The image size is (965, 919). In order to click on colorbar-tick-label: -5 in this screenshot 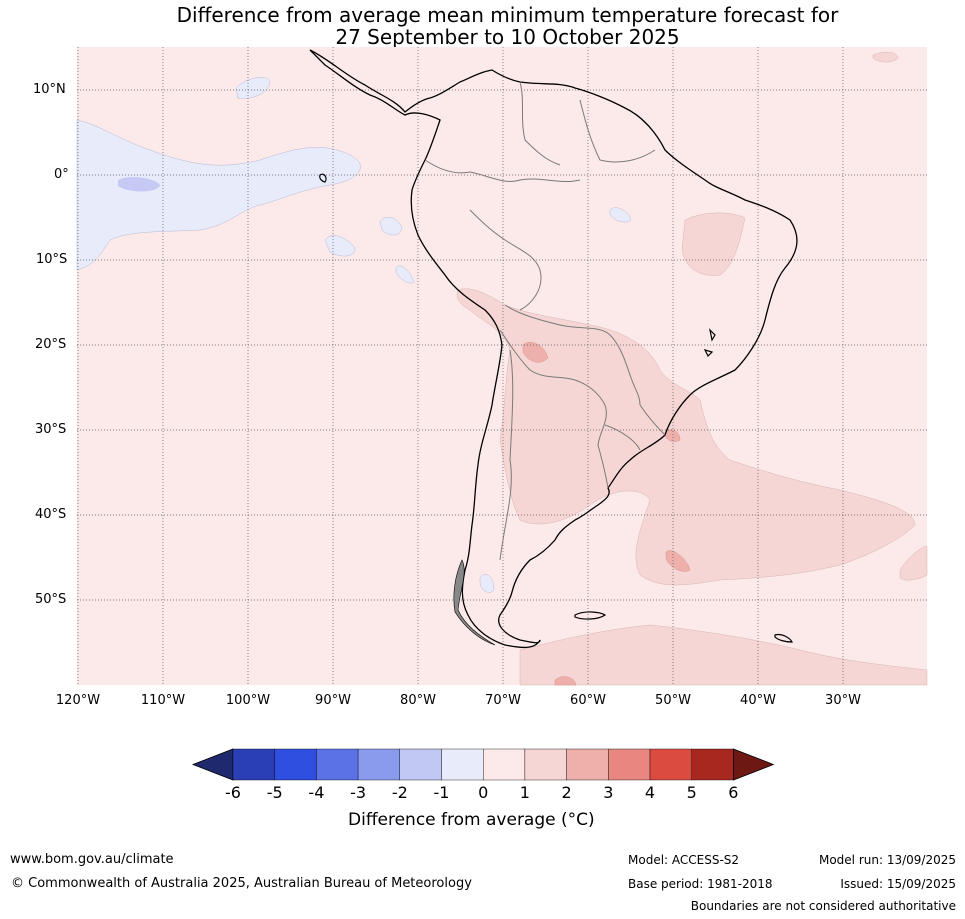, I will do `click(274, 792)`.